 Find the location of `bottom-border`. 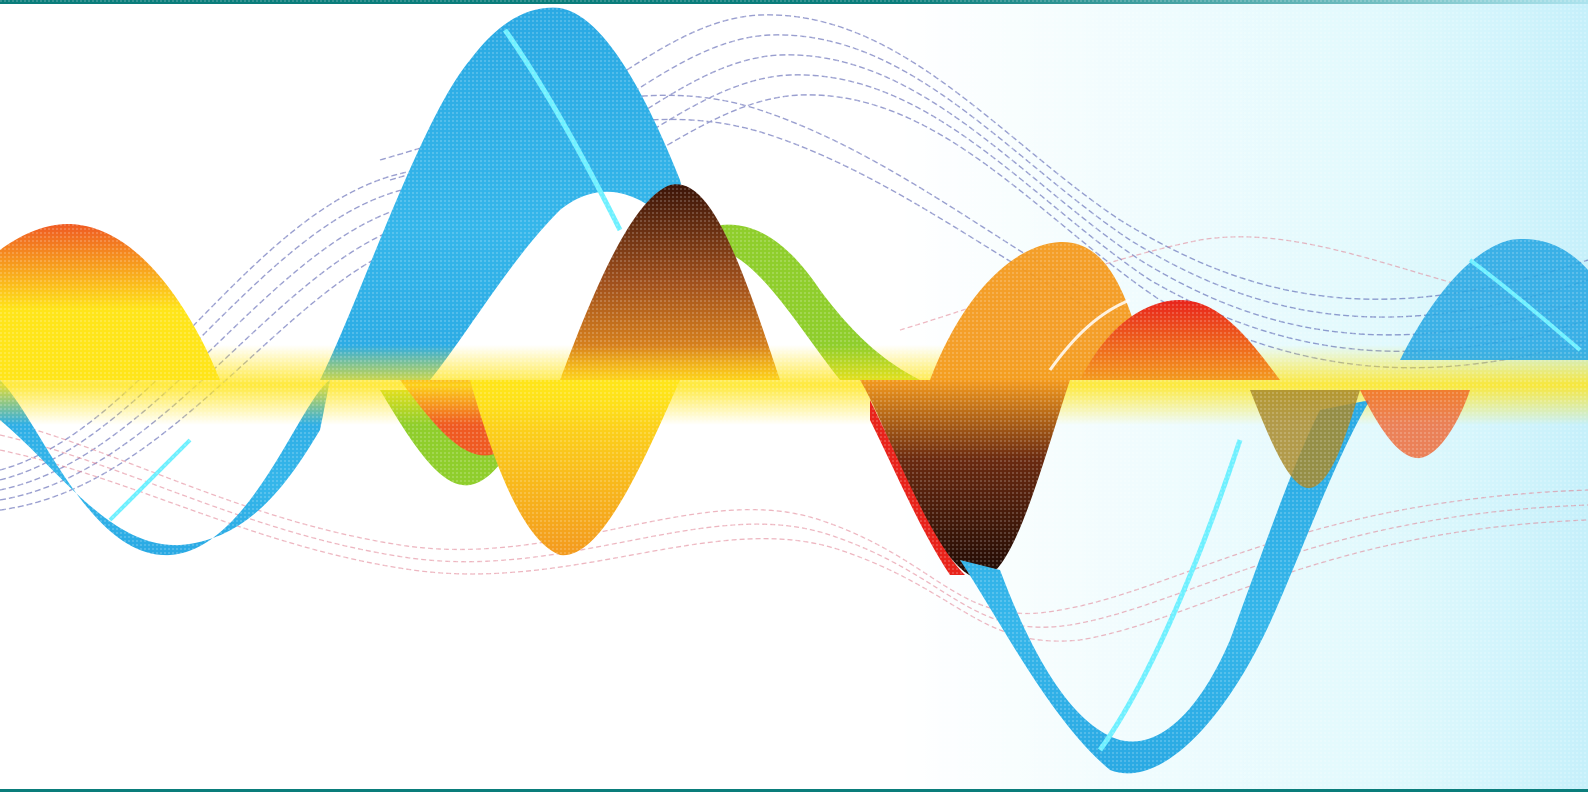

bottom-border is located at coordinates (794, 790).